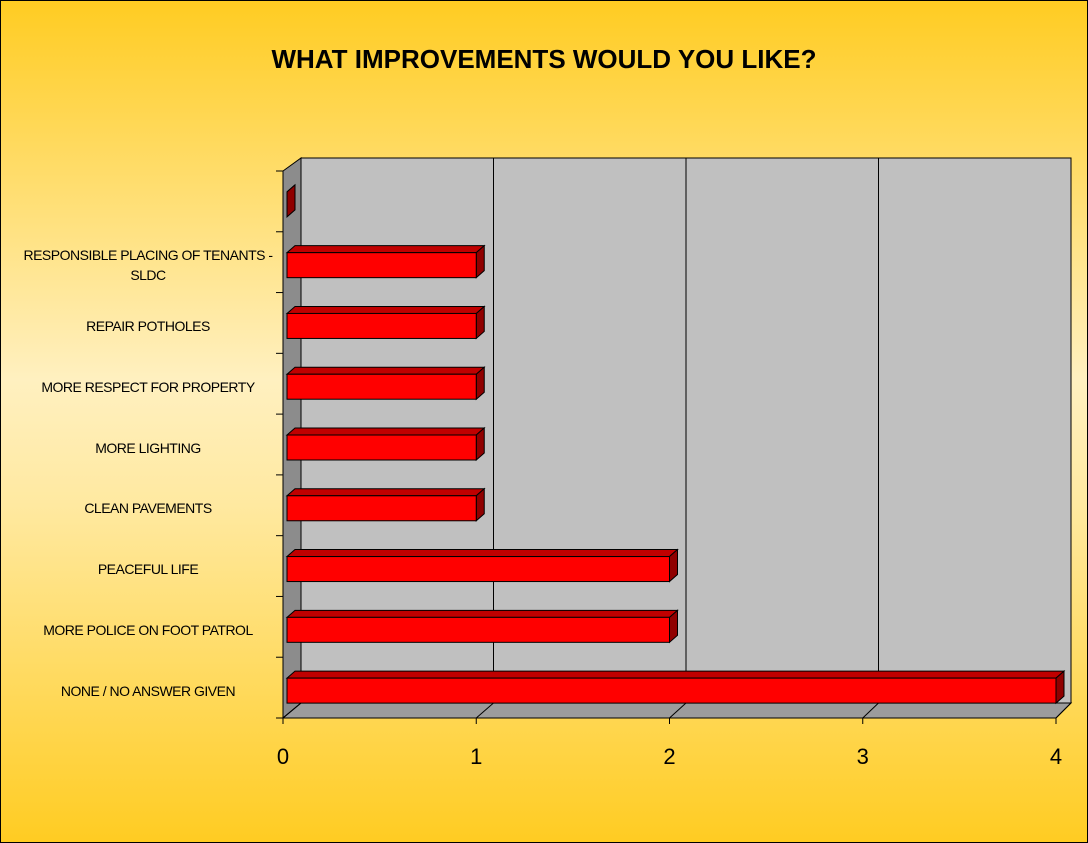 This screenshot has height=843, width=1088. I want to click on chart-title: WHAT IMPROVEMENTS WOULD YOU LIKE?, so click(543, 59).